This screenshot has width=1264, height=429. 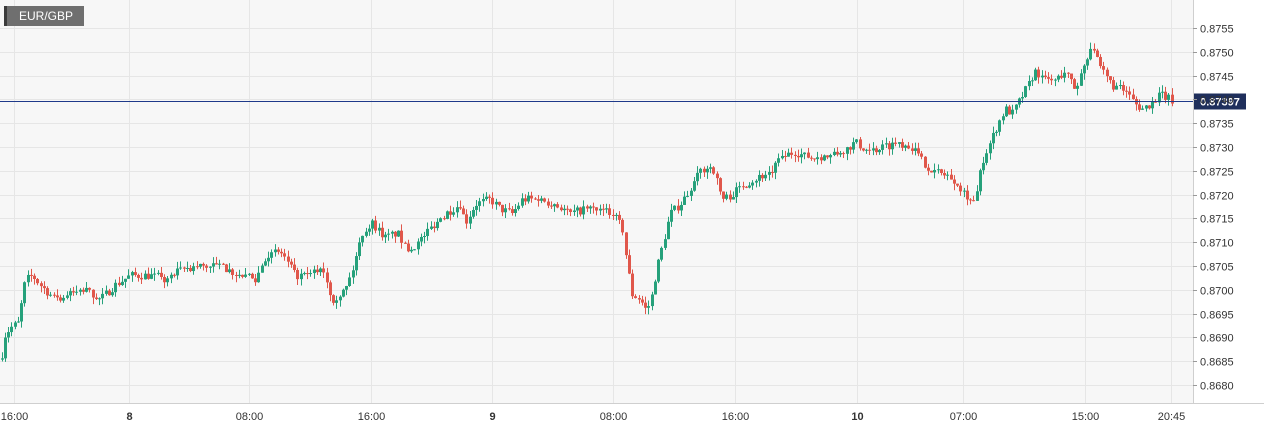 I want to click on last-price-text: 0.87397, so click(x=1220, y=103).